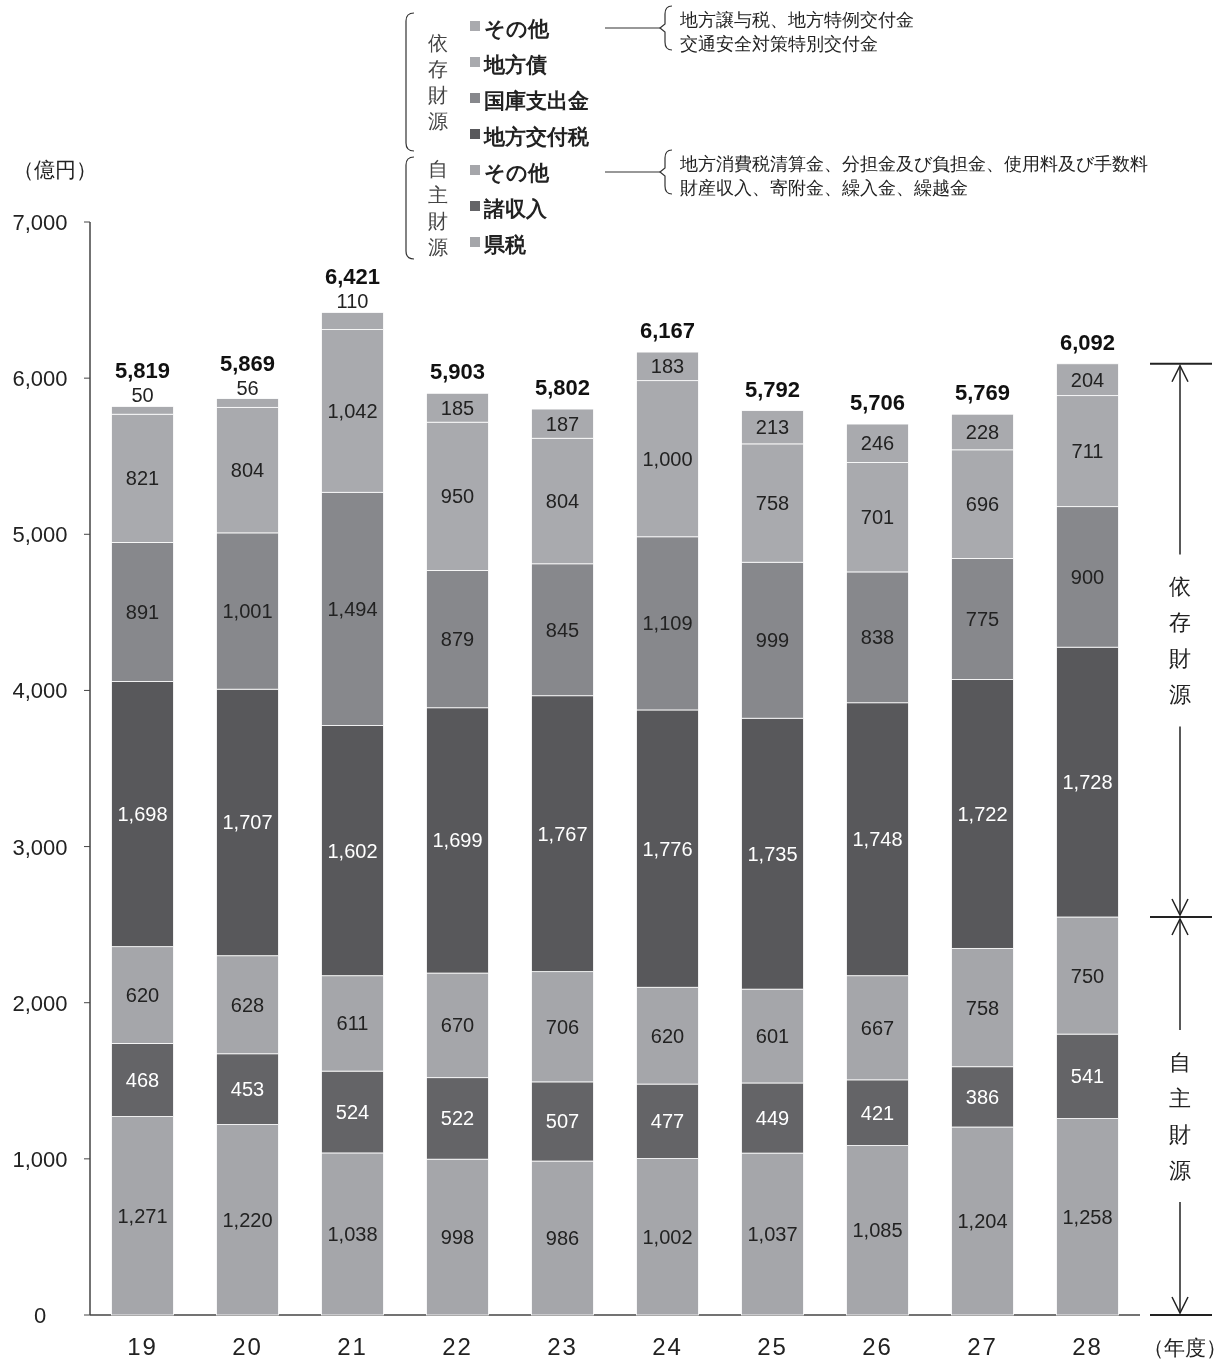 The height and width of the screenshot is (1365, 1228). I want to click on x-tick-label: 19, so click(142, 1346).